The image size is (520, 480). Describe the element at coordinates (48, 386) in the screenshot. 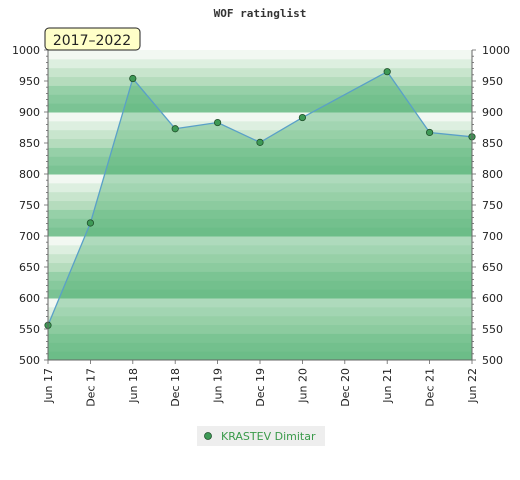

I see `x-tick-label: Jun 17` at that location.